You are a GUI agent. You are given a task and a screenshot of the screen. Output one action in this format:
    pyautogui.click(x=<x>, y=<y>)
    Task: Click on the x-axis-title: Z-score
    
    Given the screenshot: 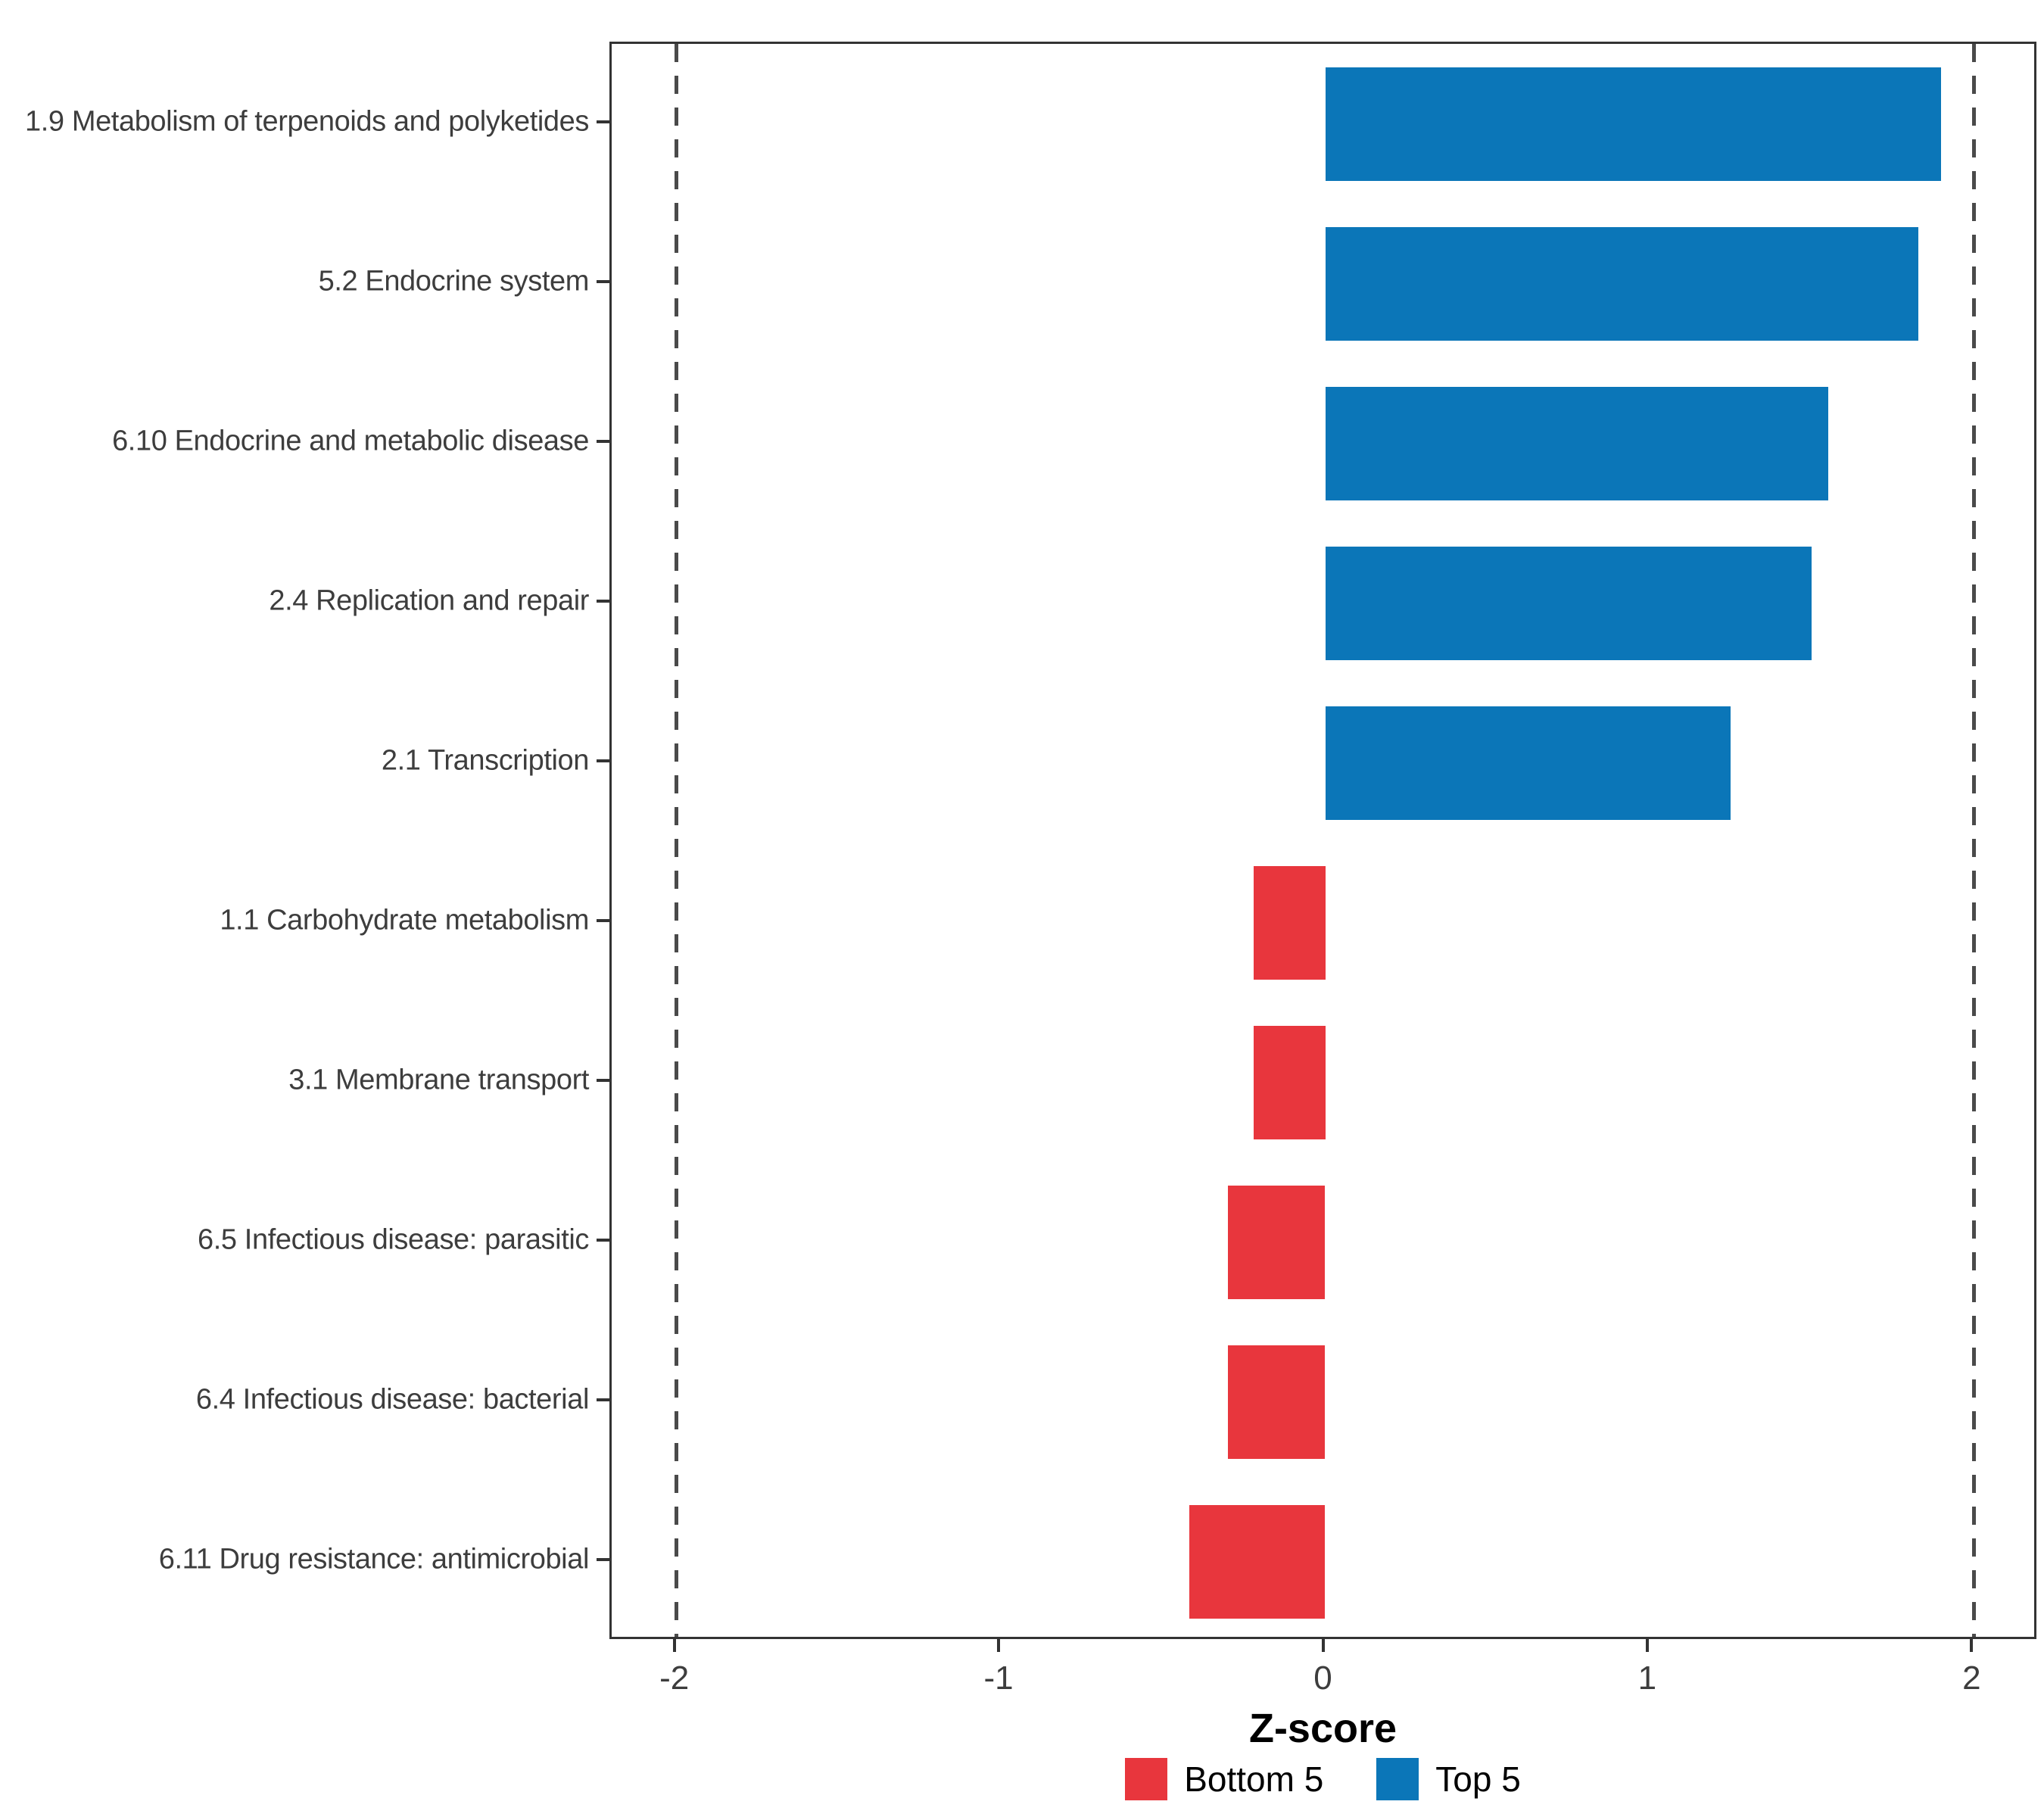 What is the action you would take?
    pyautogui.click(x=1322, y=1728)
    